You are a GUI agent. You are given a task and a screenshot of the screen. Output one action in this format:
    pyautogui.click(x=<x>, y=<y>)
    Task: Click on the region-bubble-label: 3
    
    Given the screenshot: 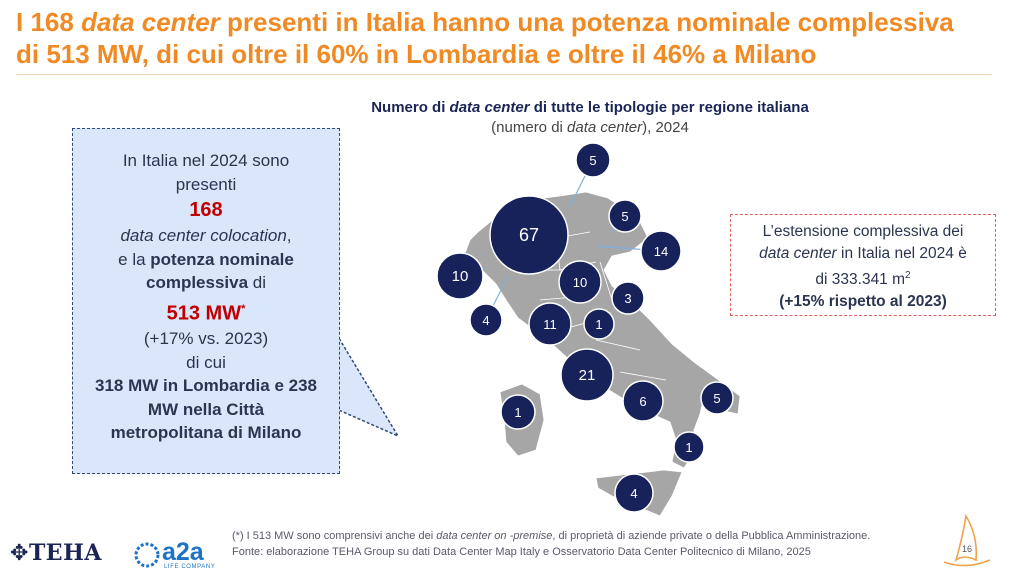 What is the action you would take?
    pyautogui.click(x=627, y=298)
    